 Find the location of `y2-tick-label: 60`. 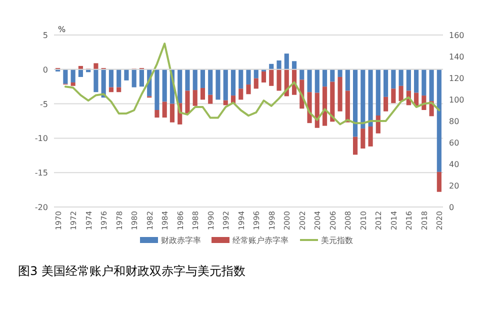

y2-tick-label: 60 is located at coordinates (454, 143).